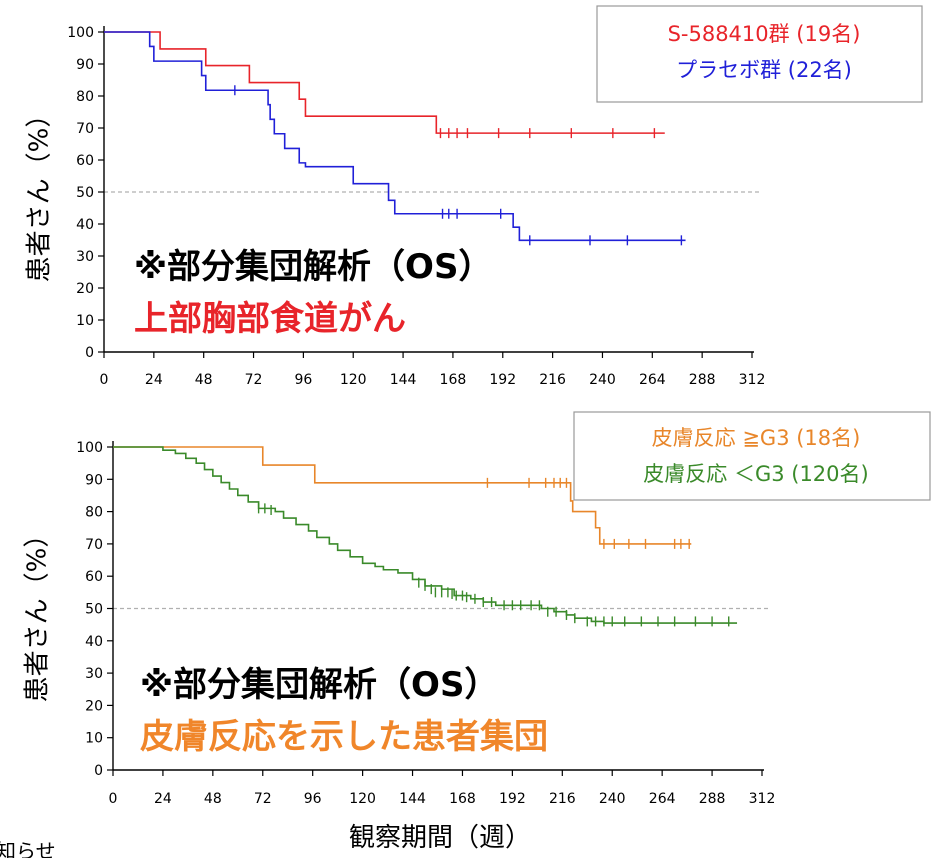 The width and height of the screenshot is (937, 862). I want to click on x-axis-label: 観察期間（週）, so click(440, 838).